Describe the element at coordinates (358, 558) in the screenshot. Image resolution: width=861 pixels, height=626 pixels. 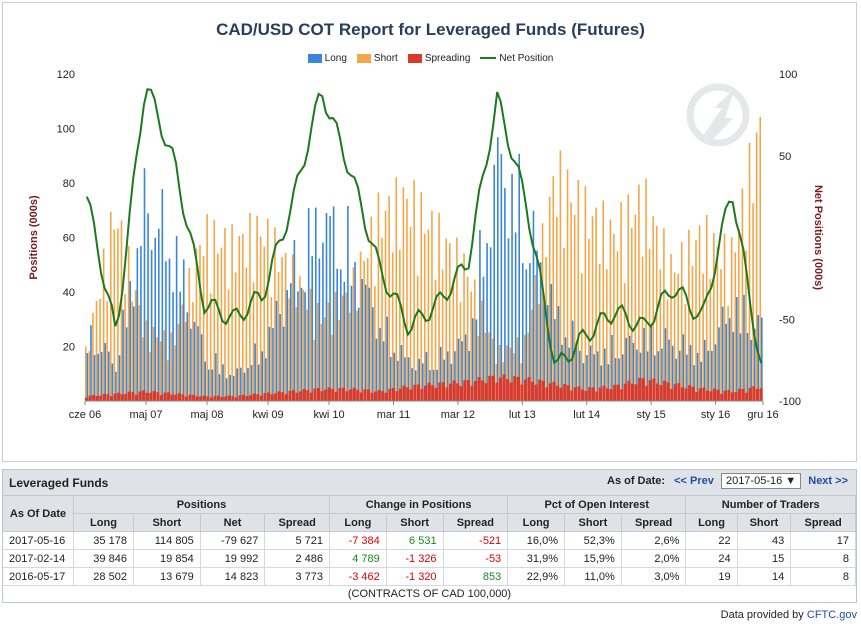
I see `table-cell: 4 789` at that location.